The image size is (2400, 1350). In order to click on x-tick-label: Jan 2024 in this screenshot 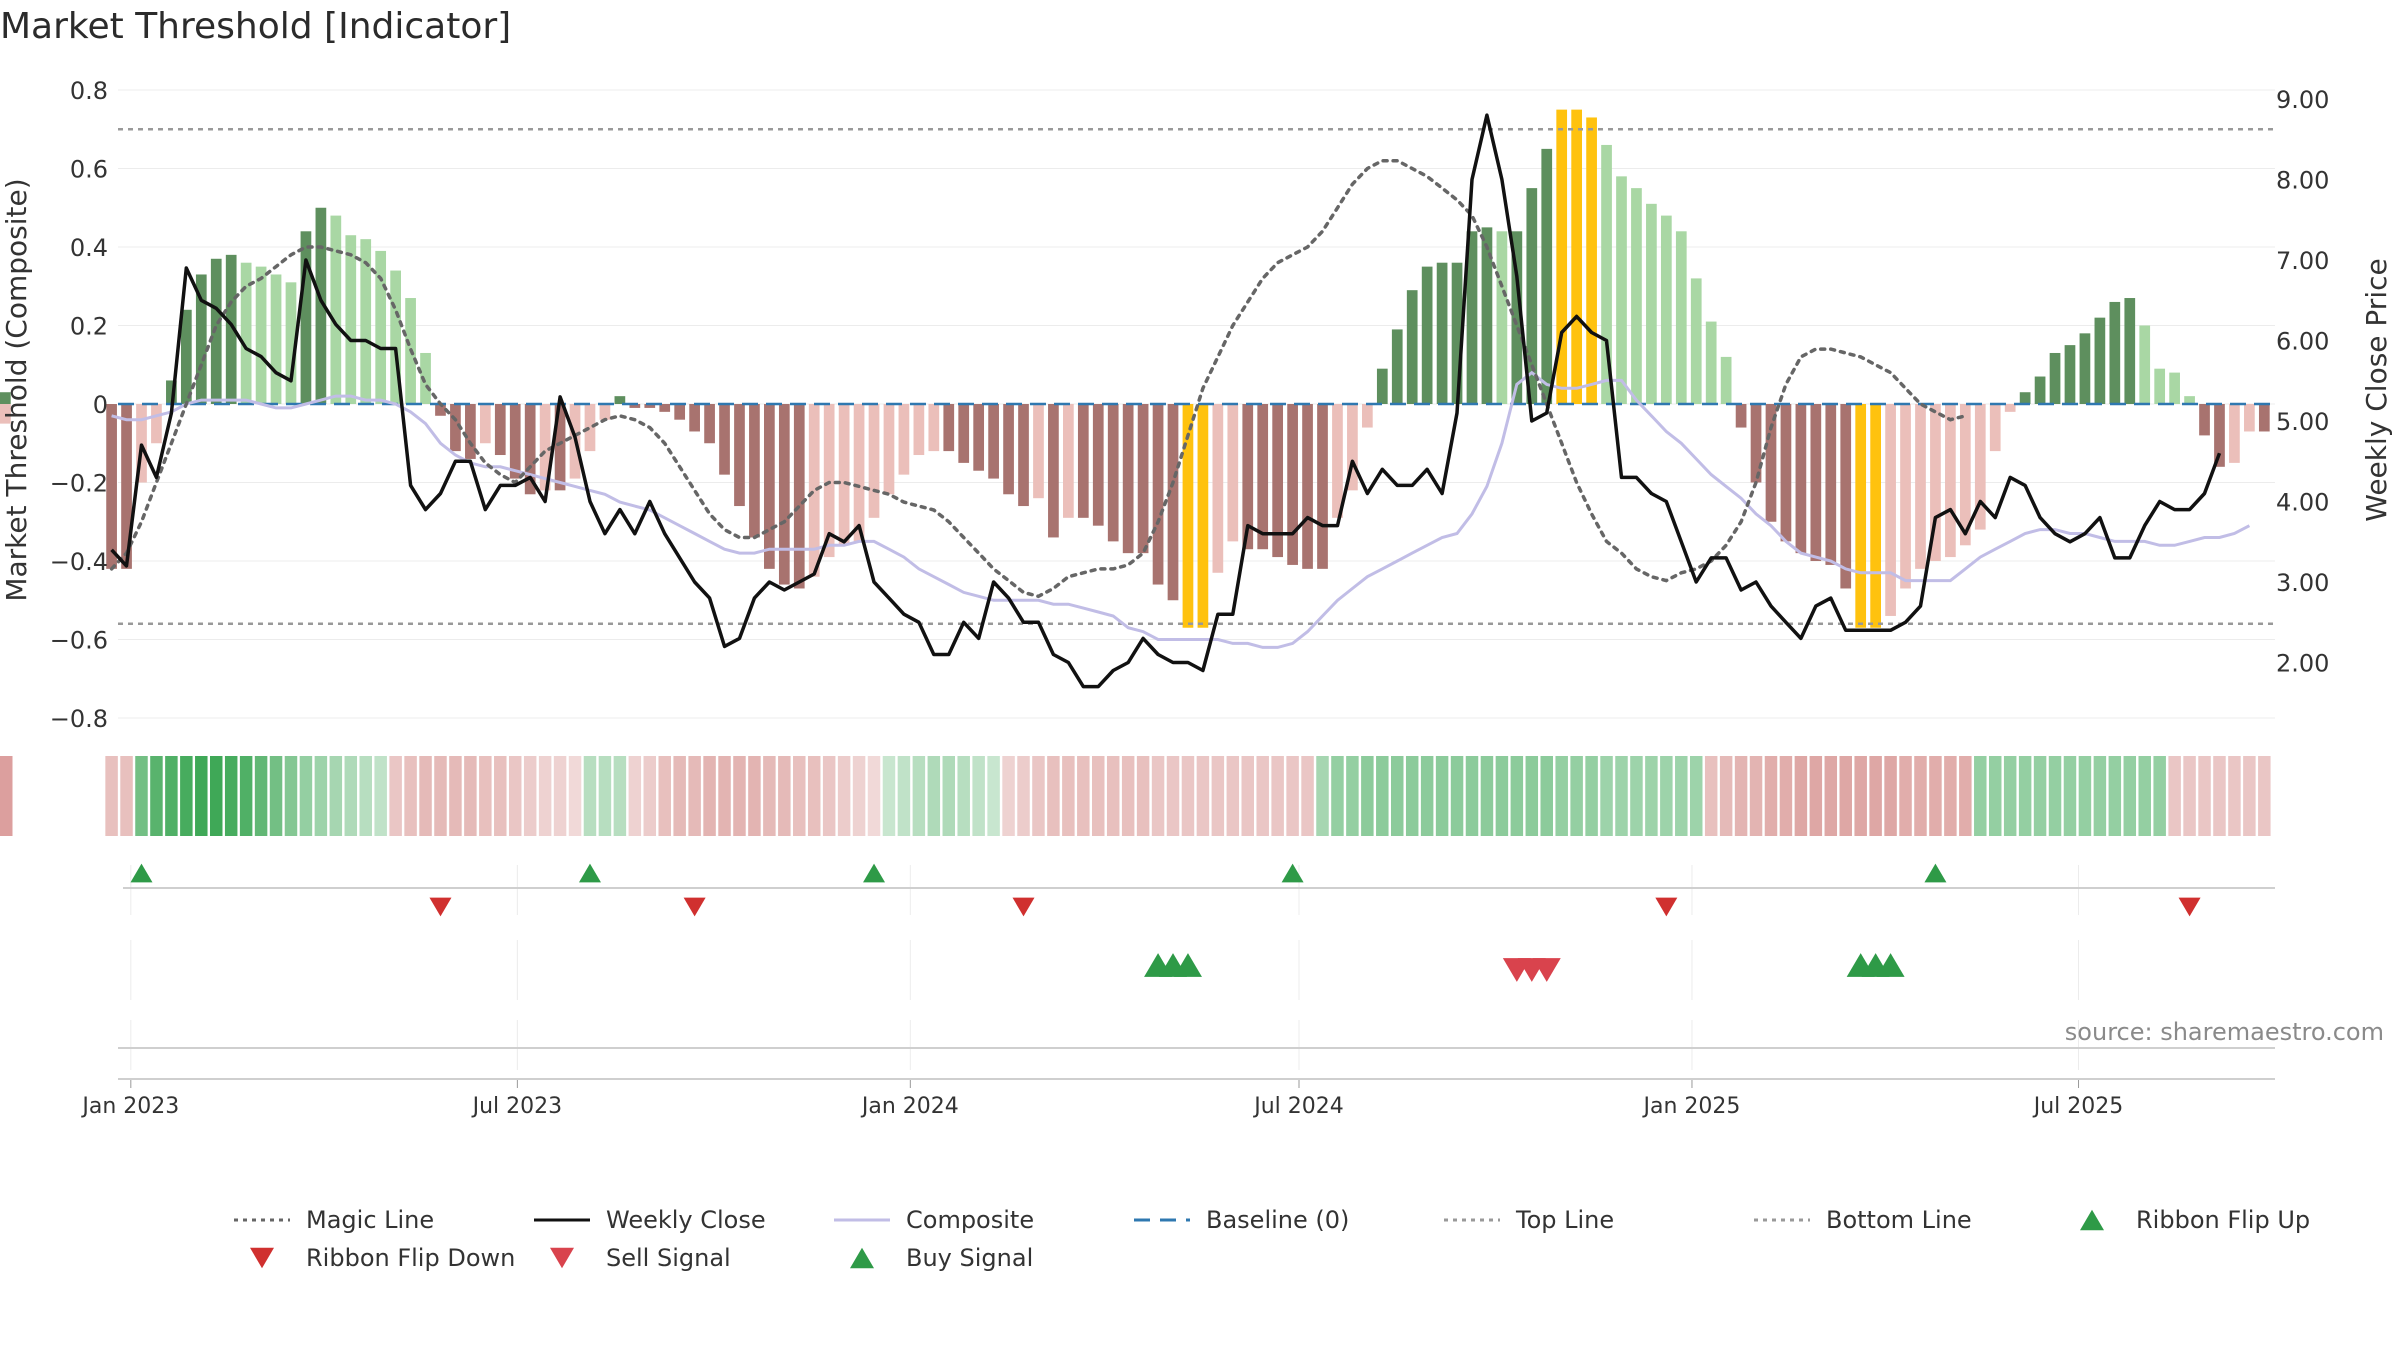, I will do `click(909, 1106)`.